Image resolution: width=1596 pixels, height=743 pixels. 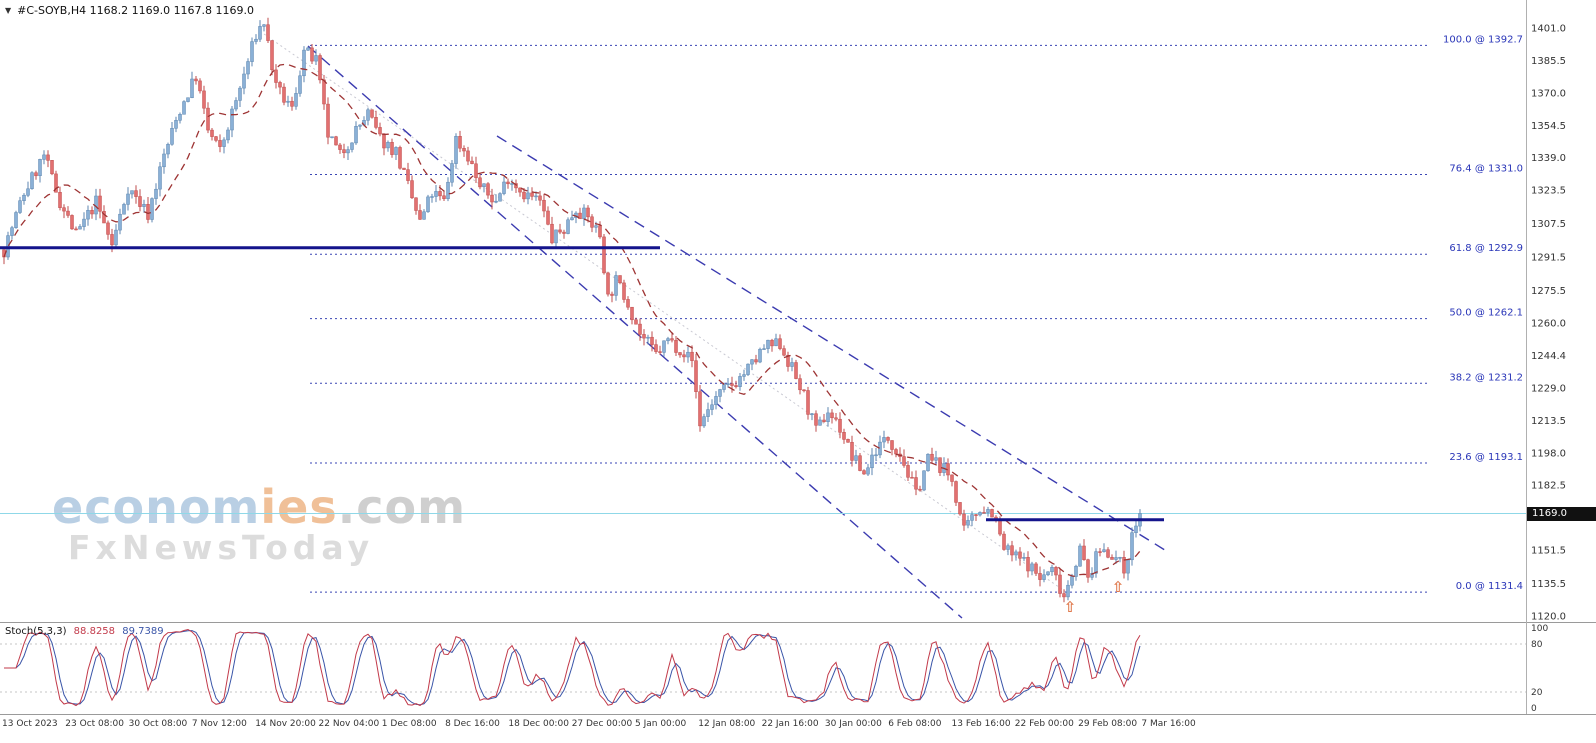 I want to click on date-label: 13 Oct 2023, so click(x=30, y=724).